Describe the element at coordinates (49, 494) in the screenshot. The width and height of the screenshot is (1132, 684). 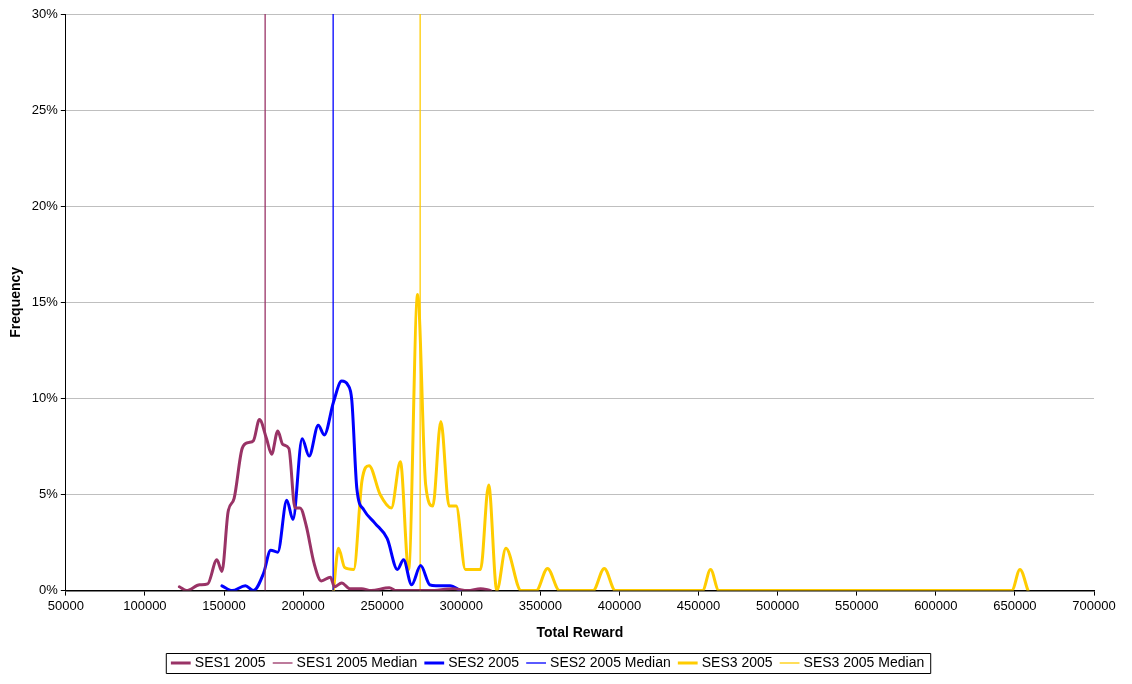
I see `y-tick-label: 5%` at that location.